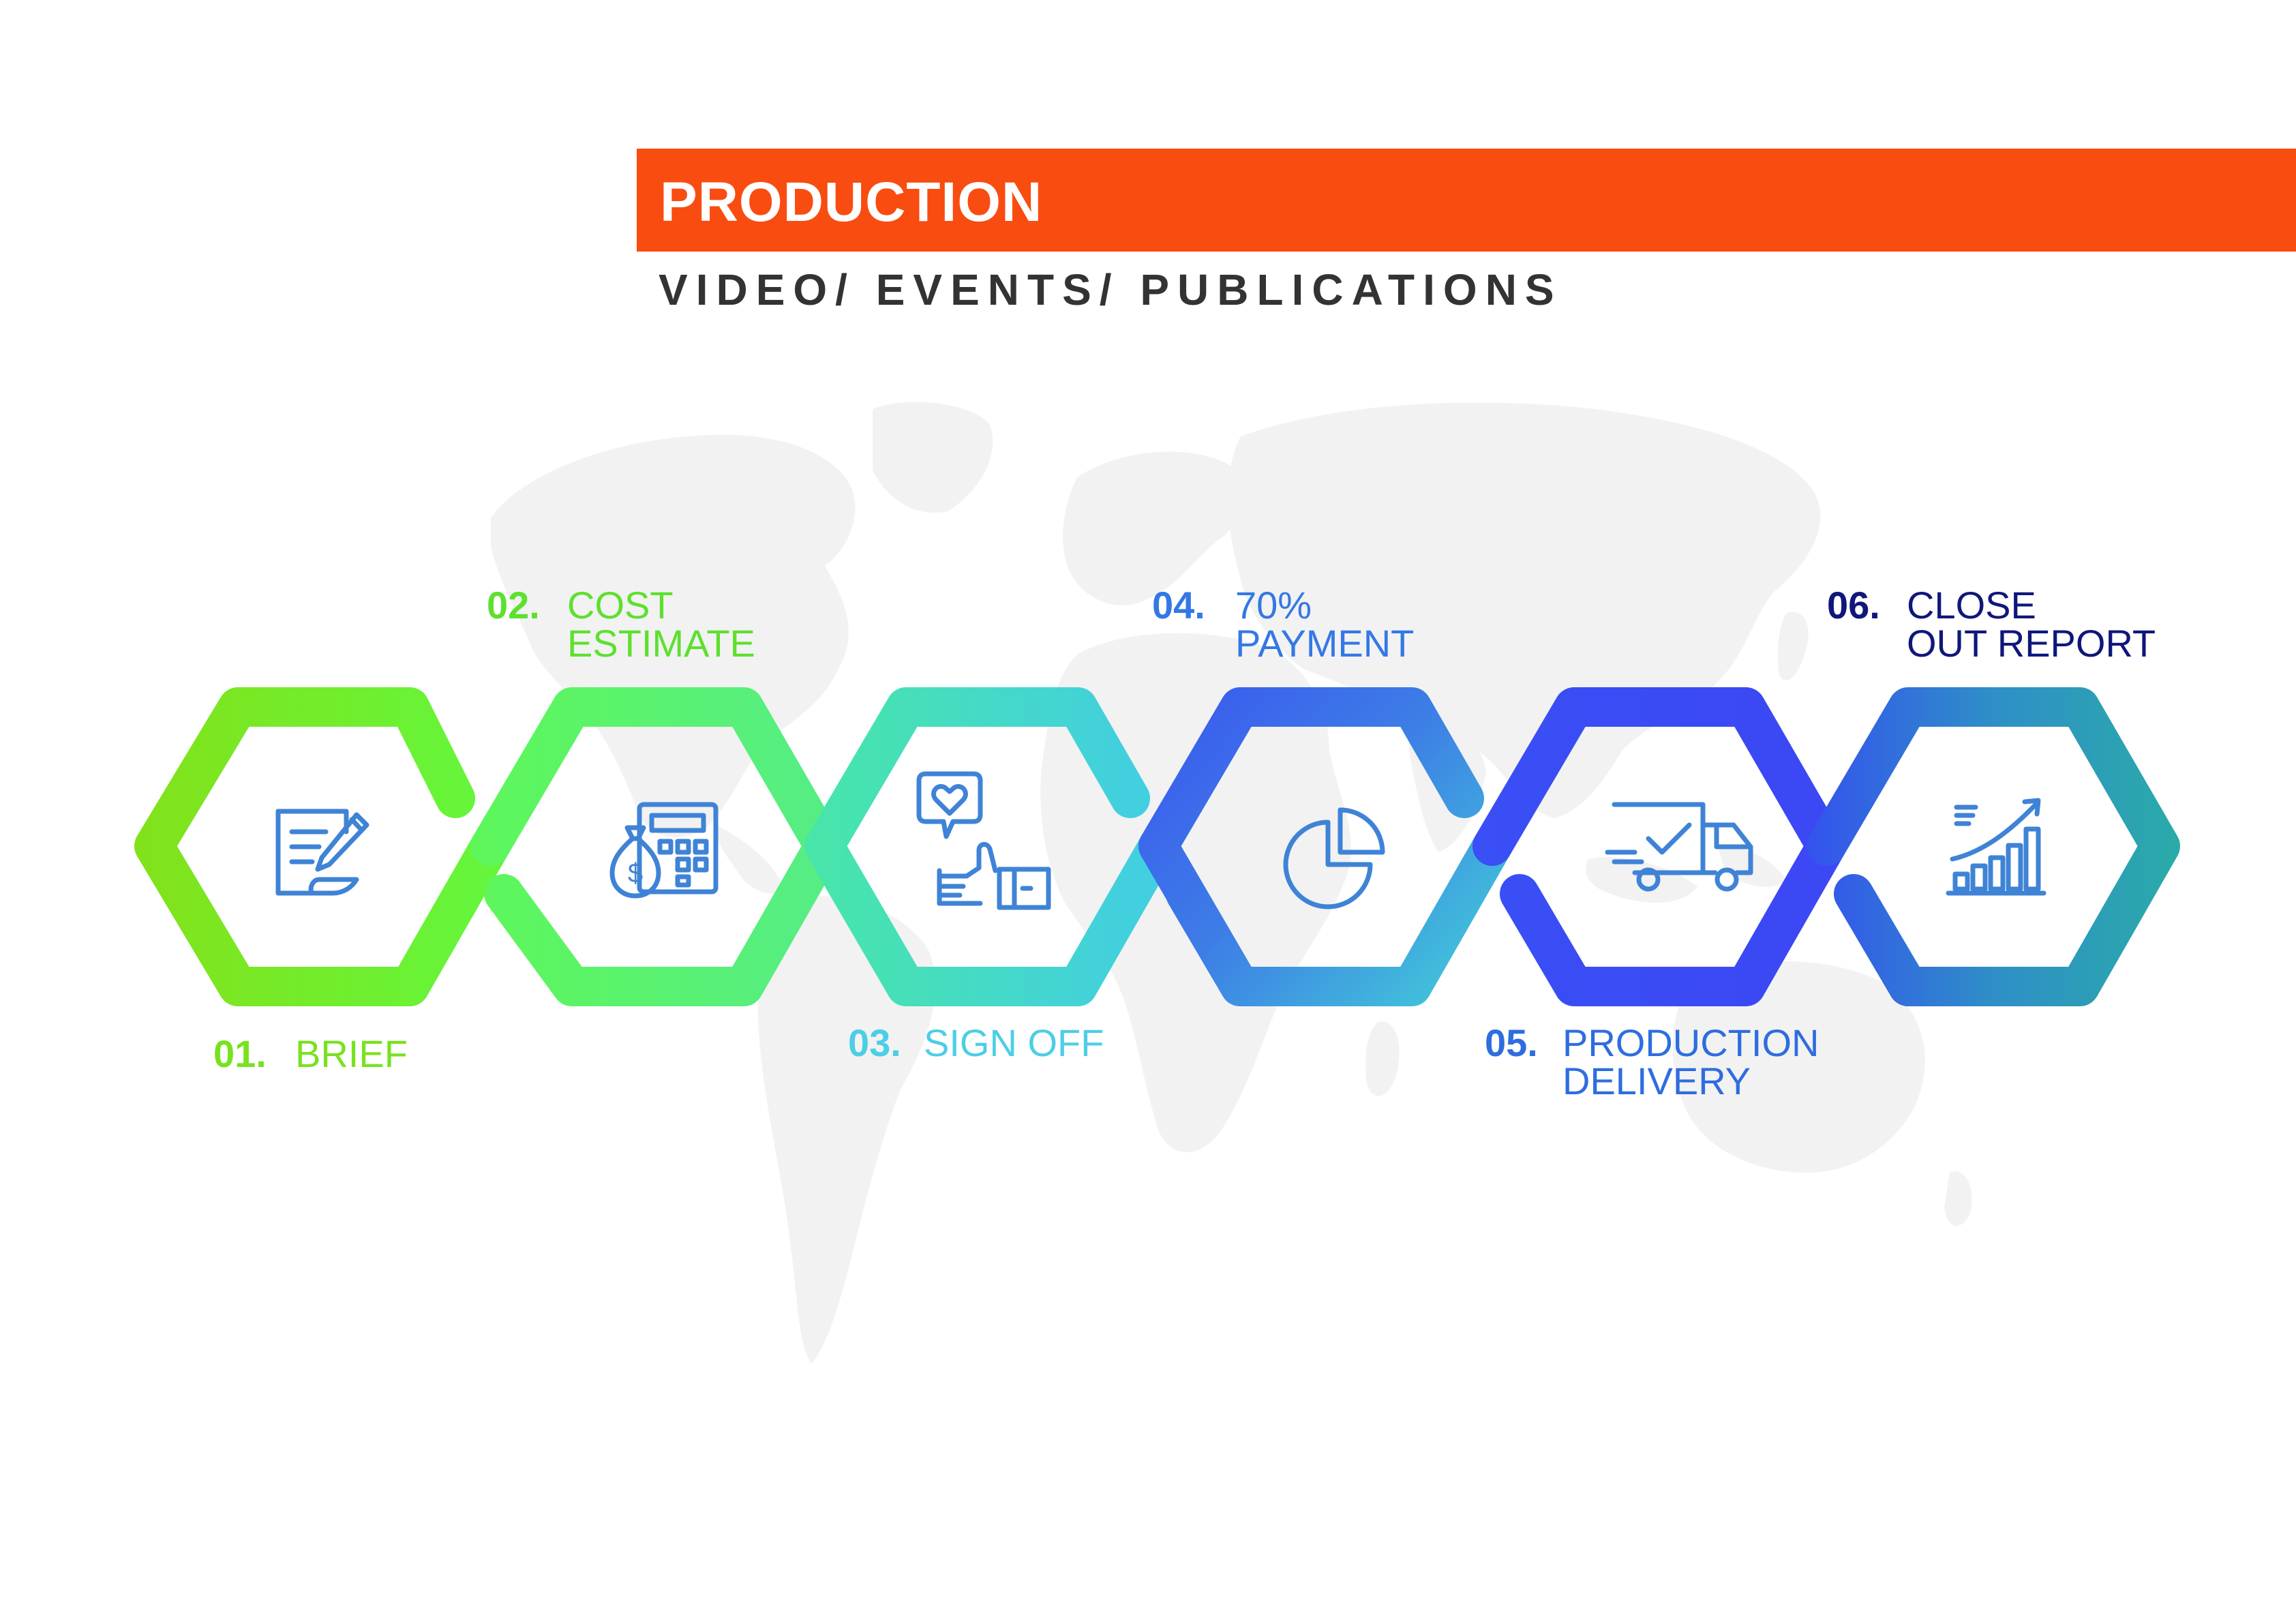 The image size is (2296, 1624). I want to click on growth-chart-icon, so click(1996, 847).